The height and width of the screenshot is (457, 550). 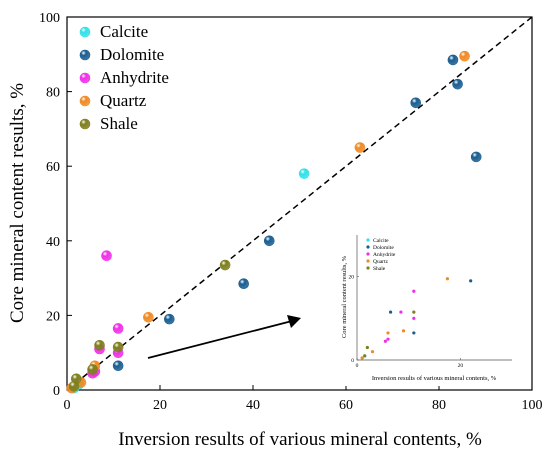 I want to click on legend-label-quartz: Quartz, so click(x=123, y=100).